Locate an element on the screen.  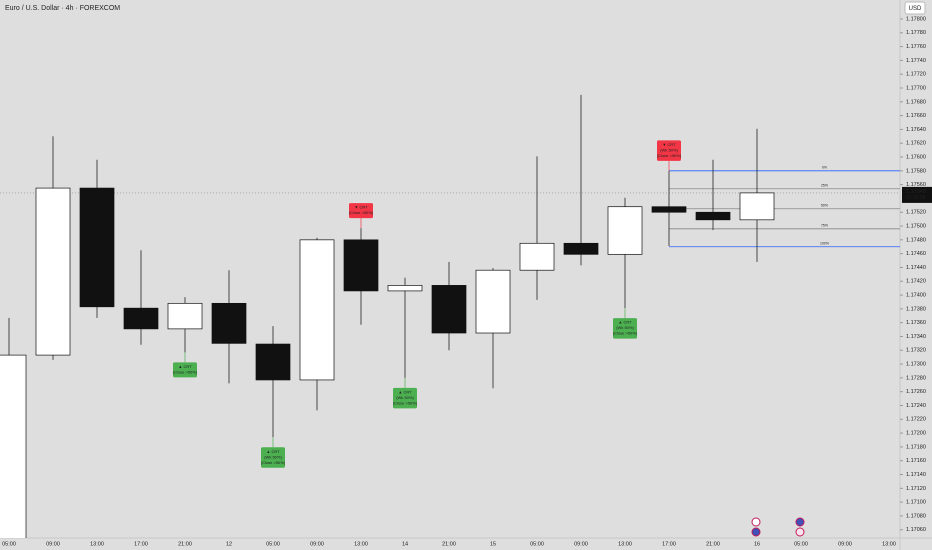
y-tick-label: 1.17060 is located at coordinates (916, 530).